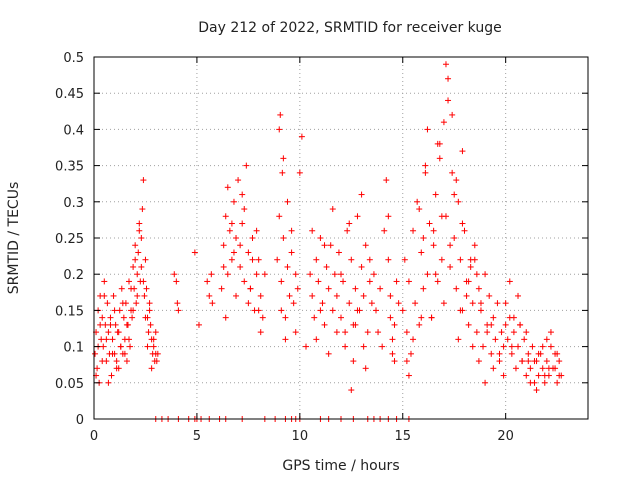 This screenshot has height=480, width=640. I want to click on y-tick-label: 0.4, so click(73, 130).